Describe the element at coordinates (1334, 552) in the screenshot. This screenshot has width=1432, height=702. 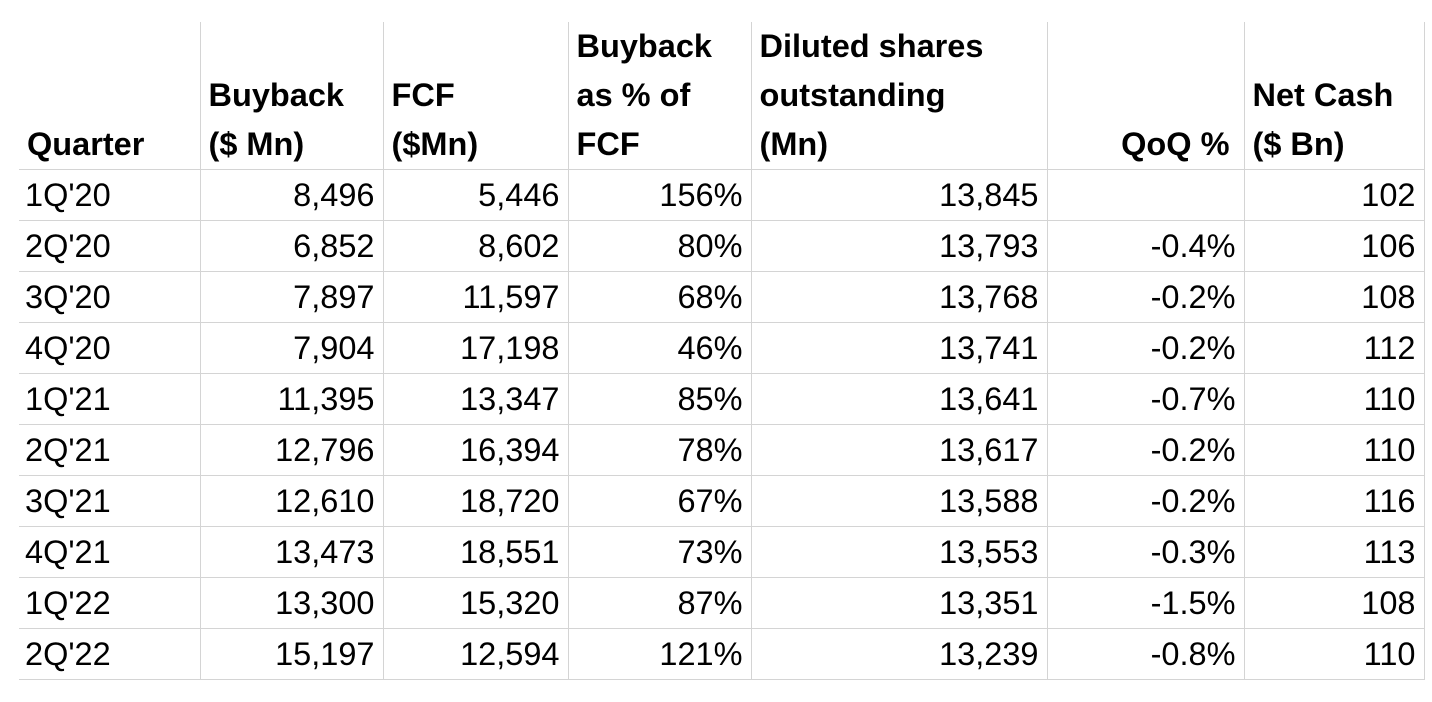
I see `cell-net-cash: 113` at that location.